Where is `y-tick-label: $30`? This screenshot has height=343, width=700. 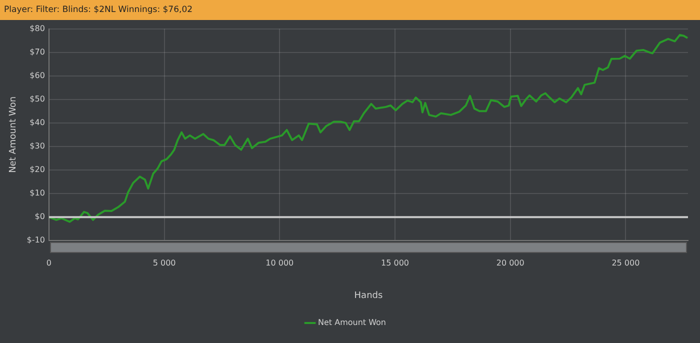
y-tick-label: $30 is located at coordinates (37, 146).